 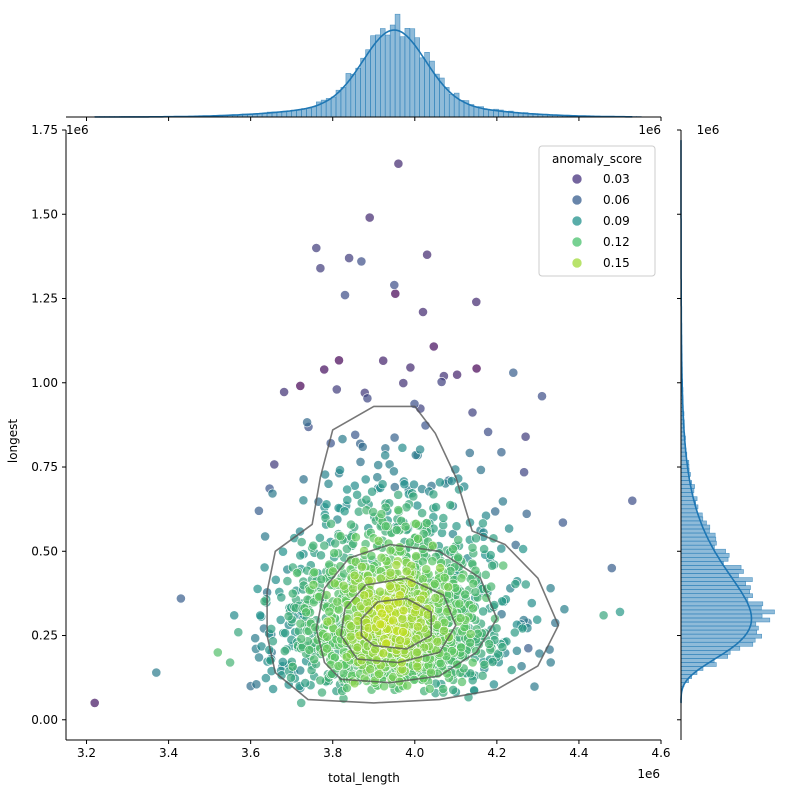 What do you see at coordinates (86, 753) in the screenshot?
I see `x-tick-label: 3.2` at bounding box center [86, 753].